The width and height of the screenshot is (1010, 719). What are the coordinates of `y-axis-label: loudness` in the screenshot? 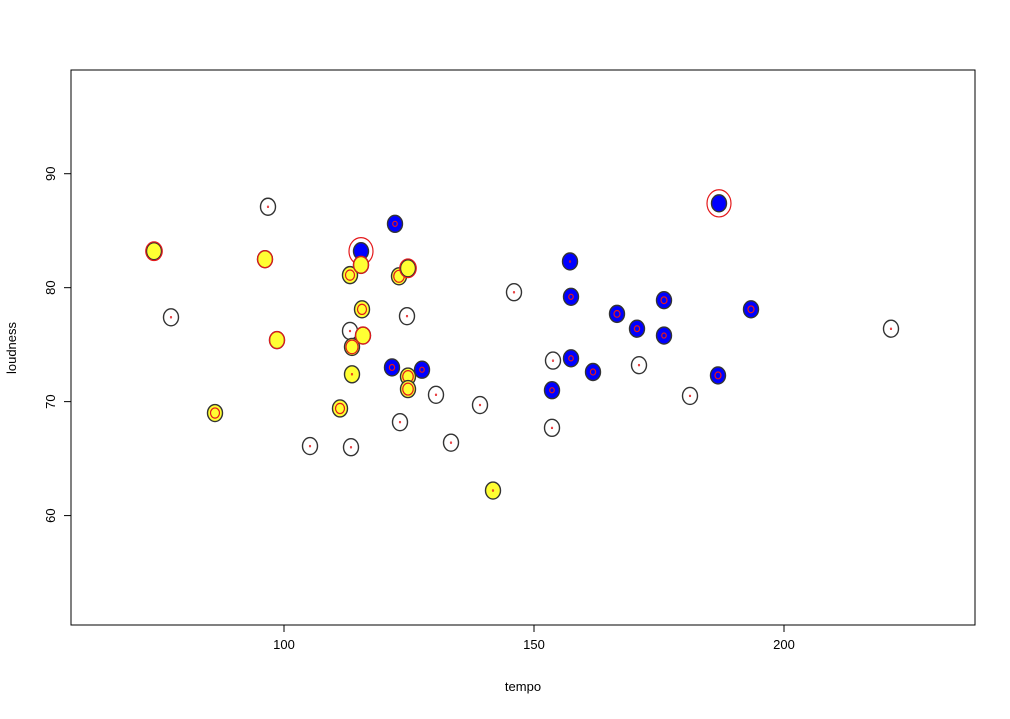 It's located at (11, 347).